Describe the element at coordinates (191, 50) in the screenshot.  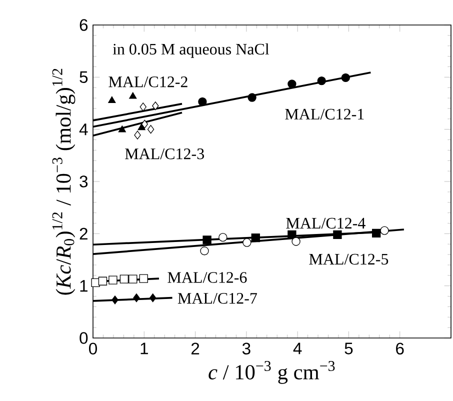
I see `annotation: in 0.05 M aqueous NaCl` at that location.